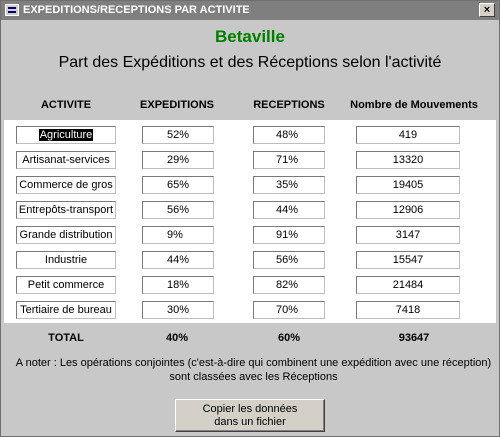 The width and height of the screenshot is (500, 437). Describe the element at coordinates (408, 285) in the screenshot. I see `mouvements-field: 21484` at that location.